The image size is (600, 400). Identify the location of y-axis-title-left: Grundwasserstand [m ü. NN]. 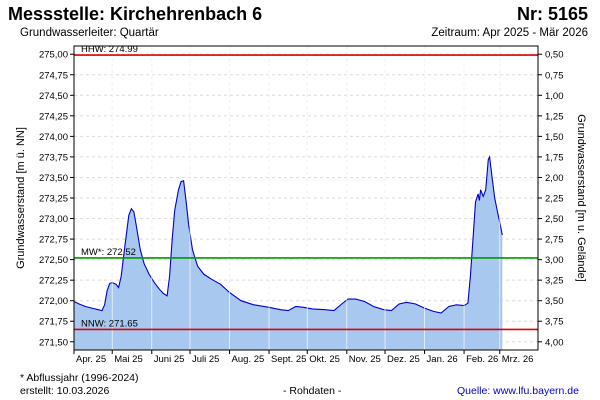
(21, 198).